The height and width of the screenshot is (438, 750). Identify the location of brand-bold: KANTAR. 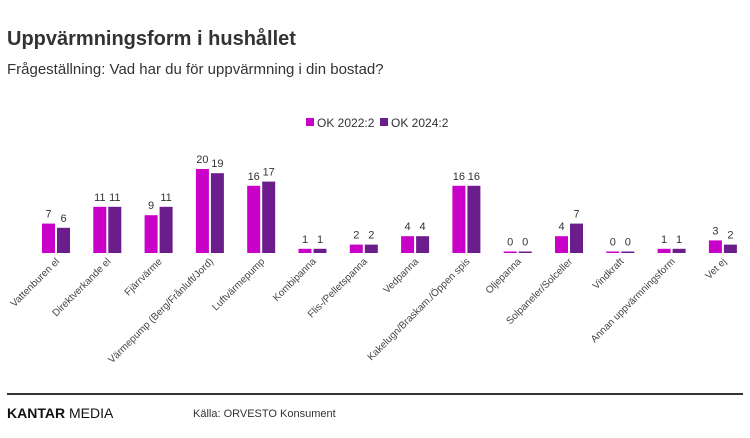
(36, 413).